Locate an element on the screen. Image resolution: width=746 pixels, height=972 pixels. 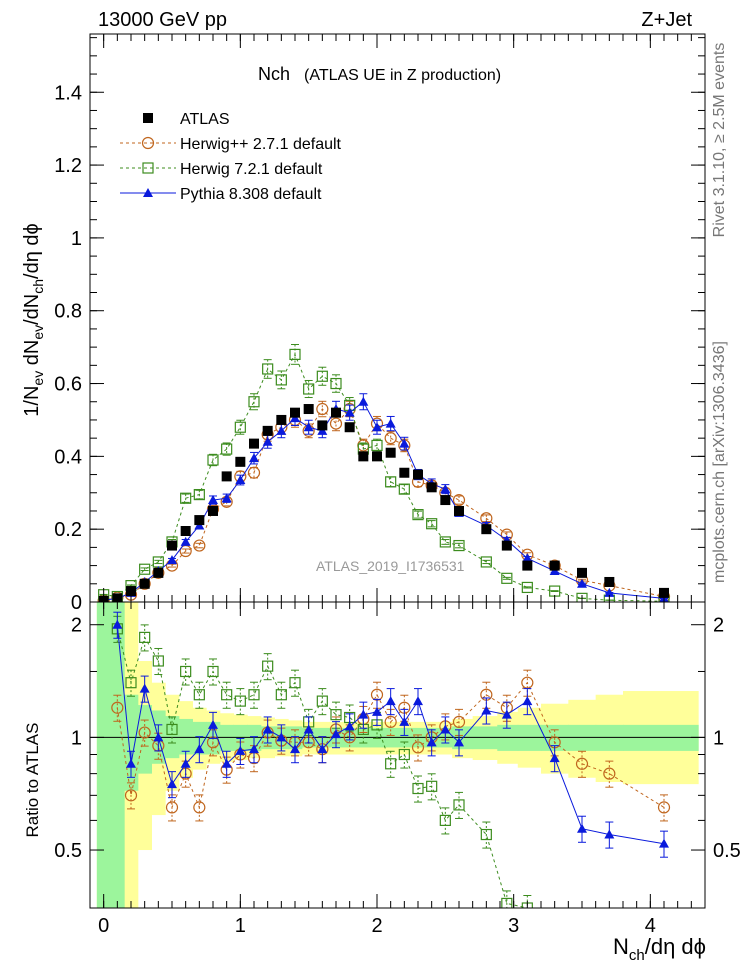
legend-pythia-marker is located at coordinates (148, 192).